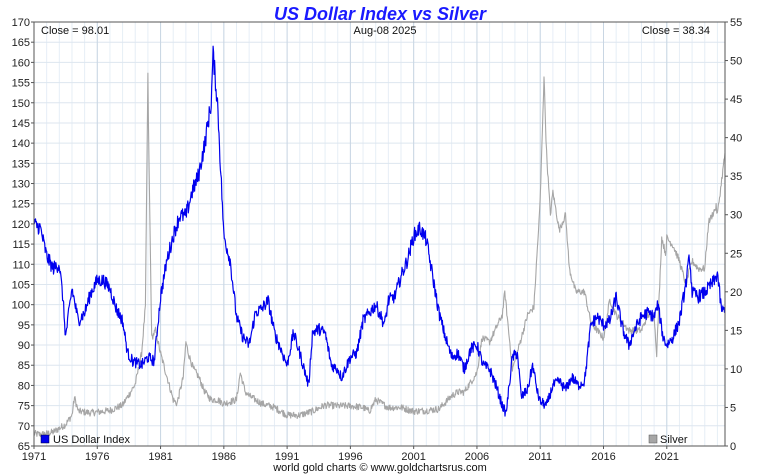 Image resolution: width=760 pixels, height=475 pixels. I want to click on legend-swatch-silver, so click(653, 439).